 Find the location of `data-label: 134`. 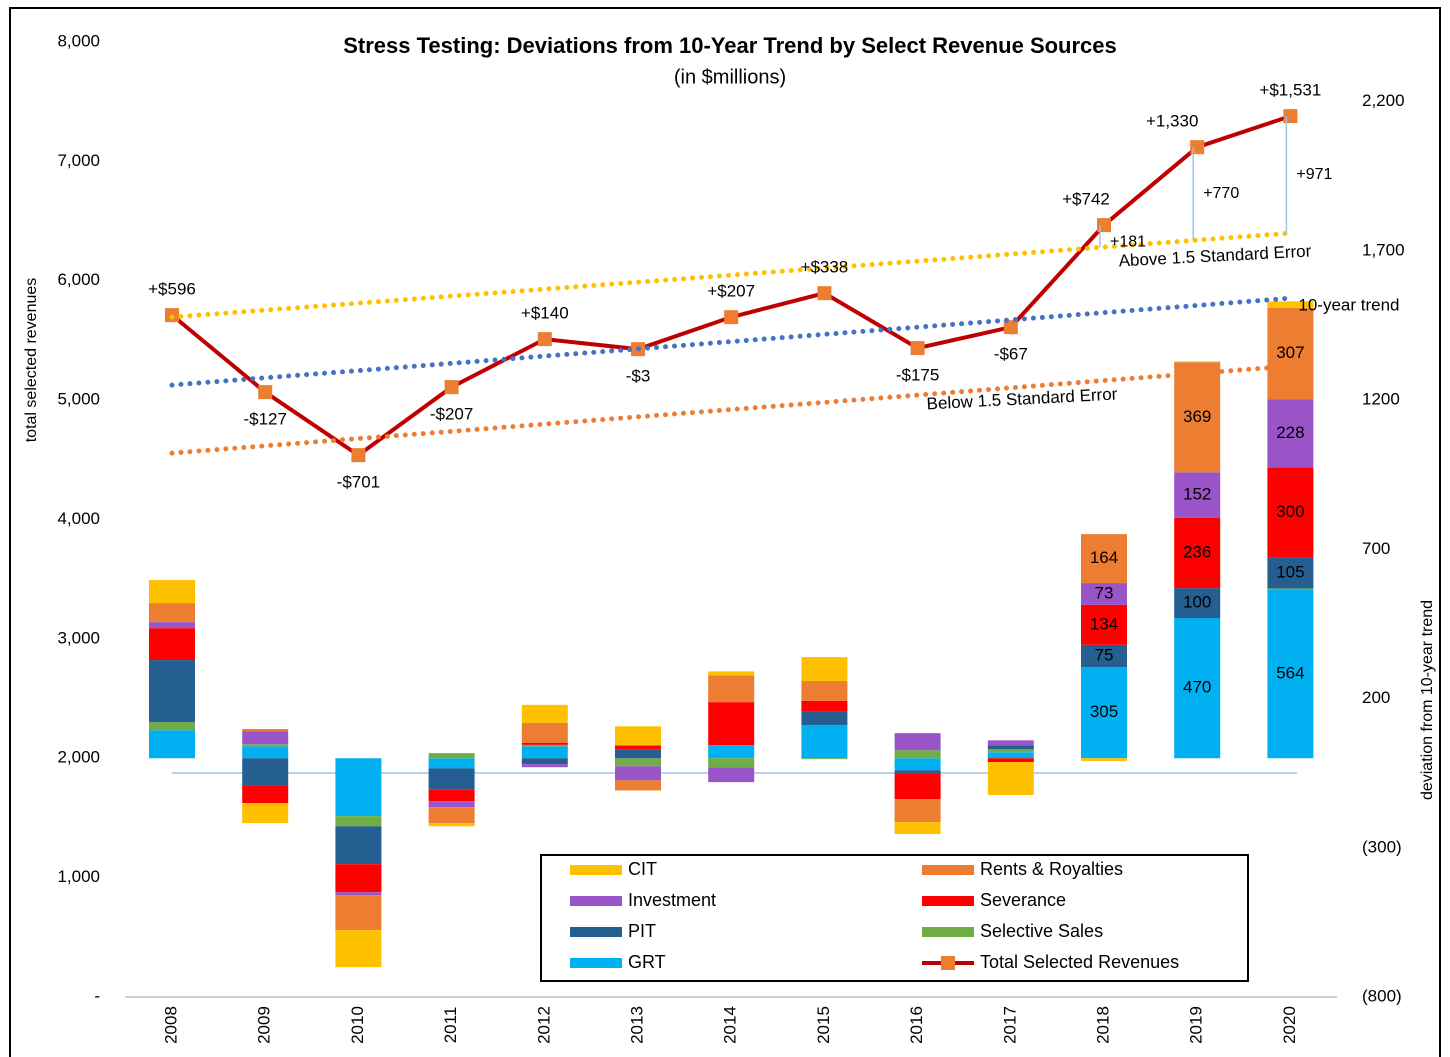

data-label: 134 is located at coordinates (1104, 623).